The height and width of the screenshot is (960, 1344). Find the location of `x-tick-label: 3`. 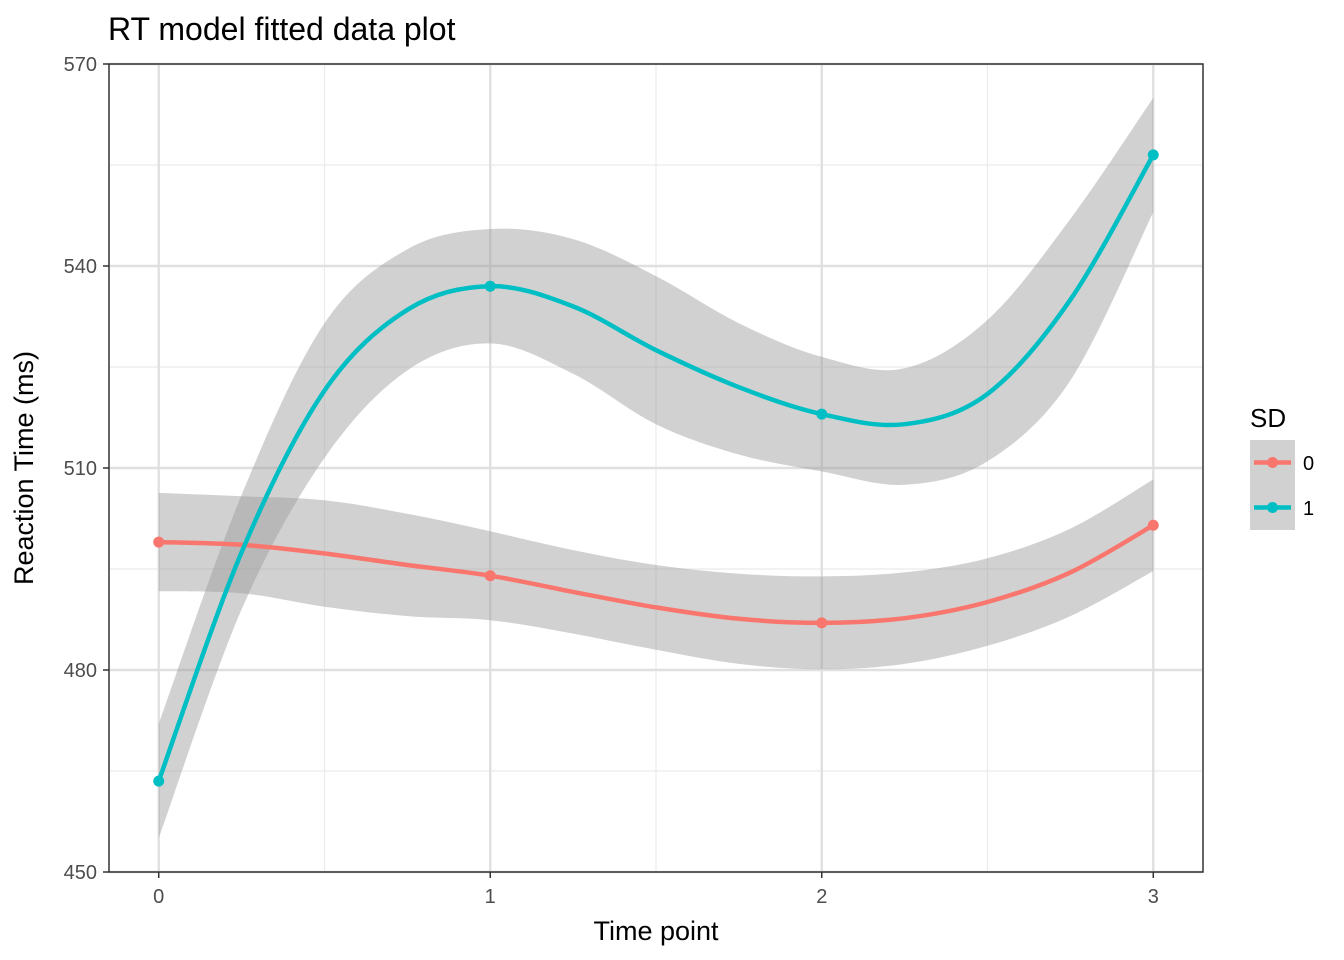

x-tick-label: 3 is located at coordinates (1153, 897).